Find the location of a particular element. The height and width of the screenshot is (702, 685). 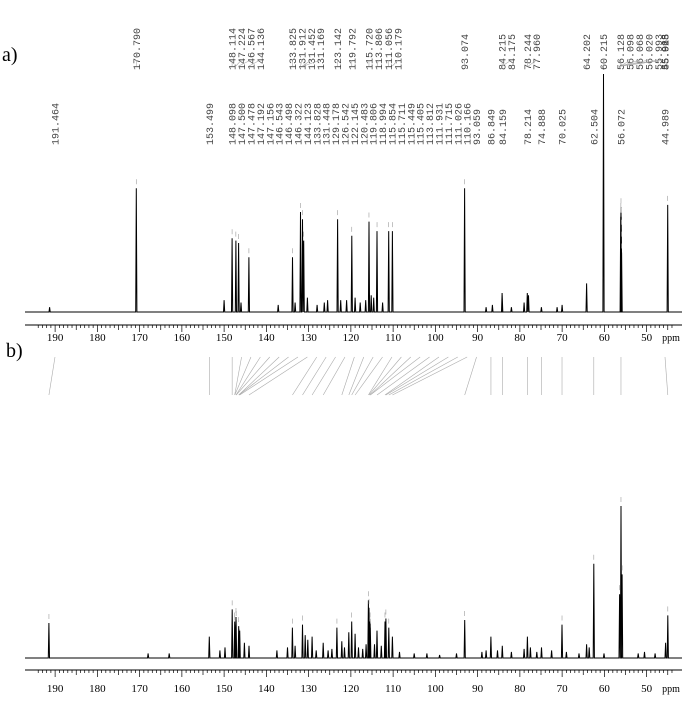

panela-peak-label: 147.224 is located at coordinates (243, 49).